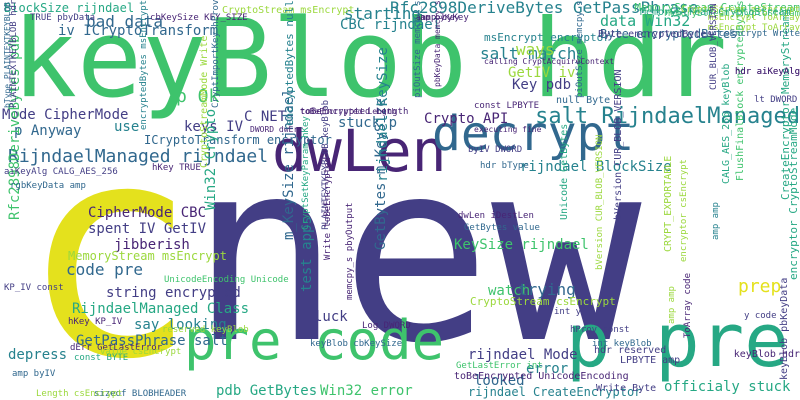 This screenshot has width=800, height=400. Describe the element at coordinates (105, 269) in the screenshot. I see `word-code-pre: code pre` at that location.